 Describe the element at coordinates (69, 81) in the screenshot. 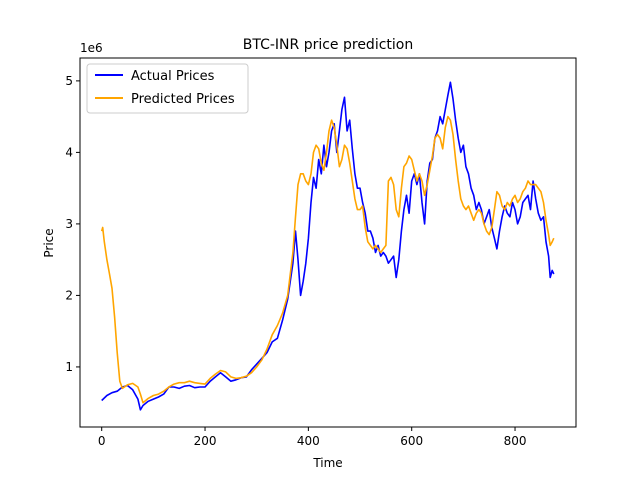

I see `y-tick-label: 5` at that location.